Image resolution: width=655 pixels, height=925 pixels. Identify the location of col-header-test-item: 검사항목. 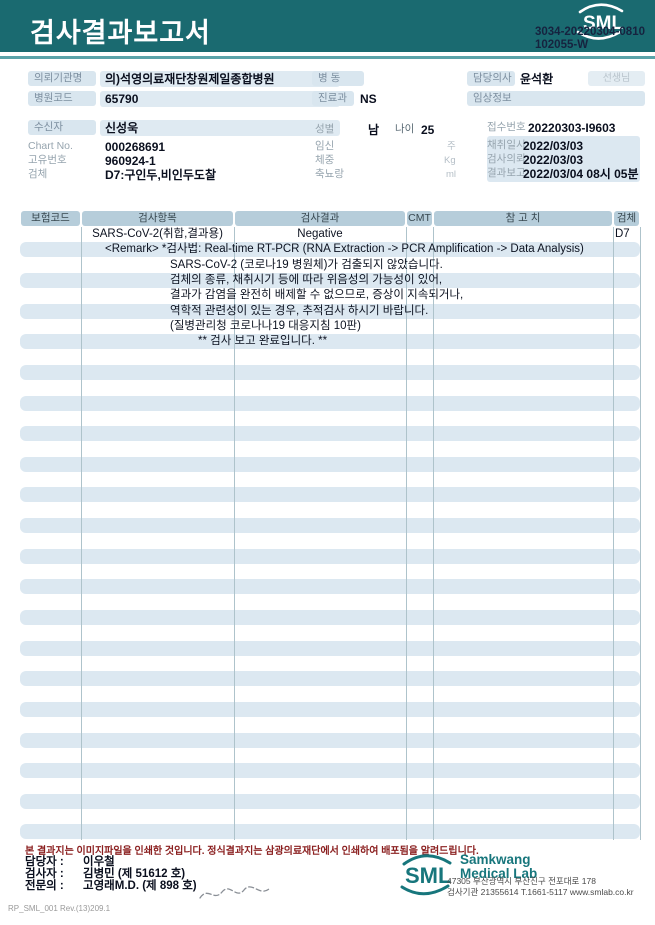
(157, 218).